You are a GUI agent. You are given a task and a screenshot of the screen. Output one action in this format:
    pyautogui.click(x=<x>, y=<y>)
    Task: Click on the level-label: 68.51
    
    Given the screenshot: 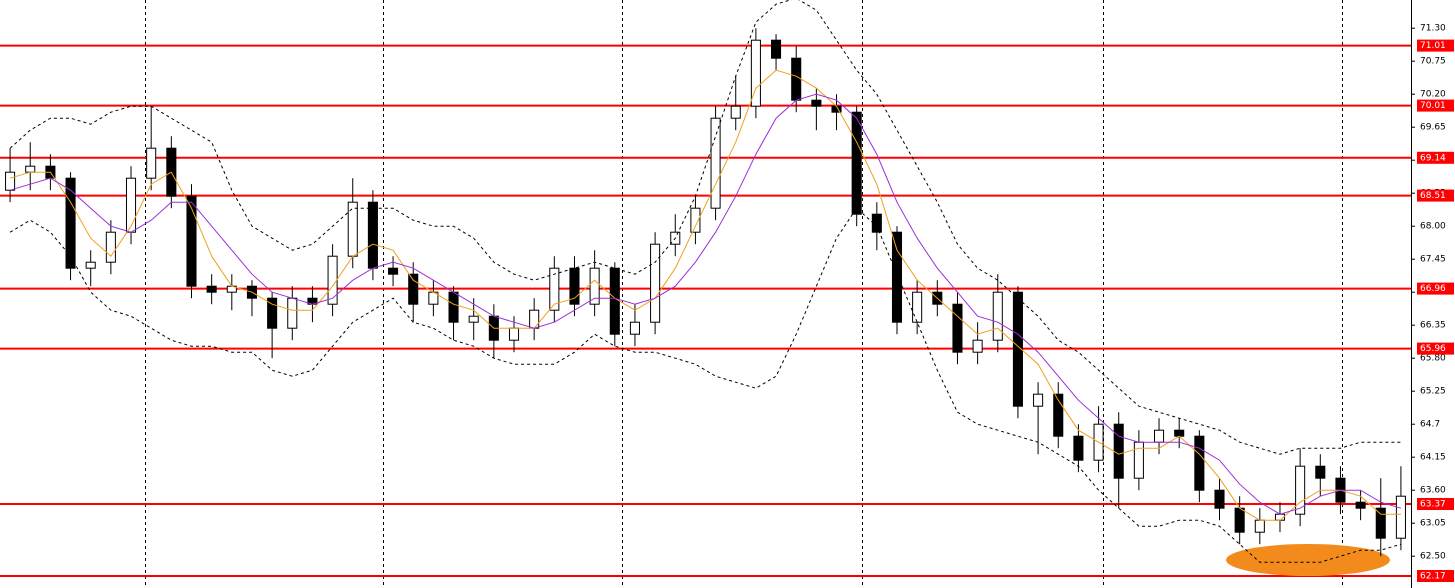 What is the action you would take?
    pyautogui.click(x=1433, y=196)
    